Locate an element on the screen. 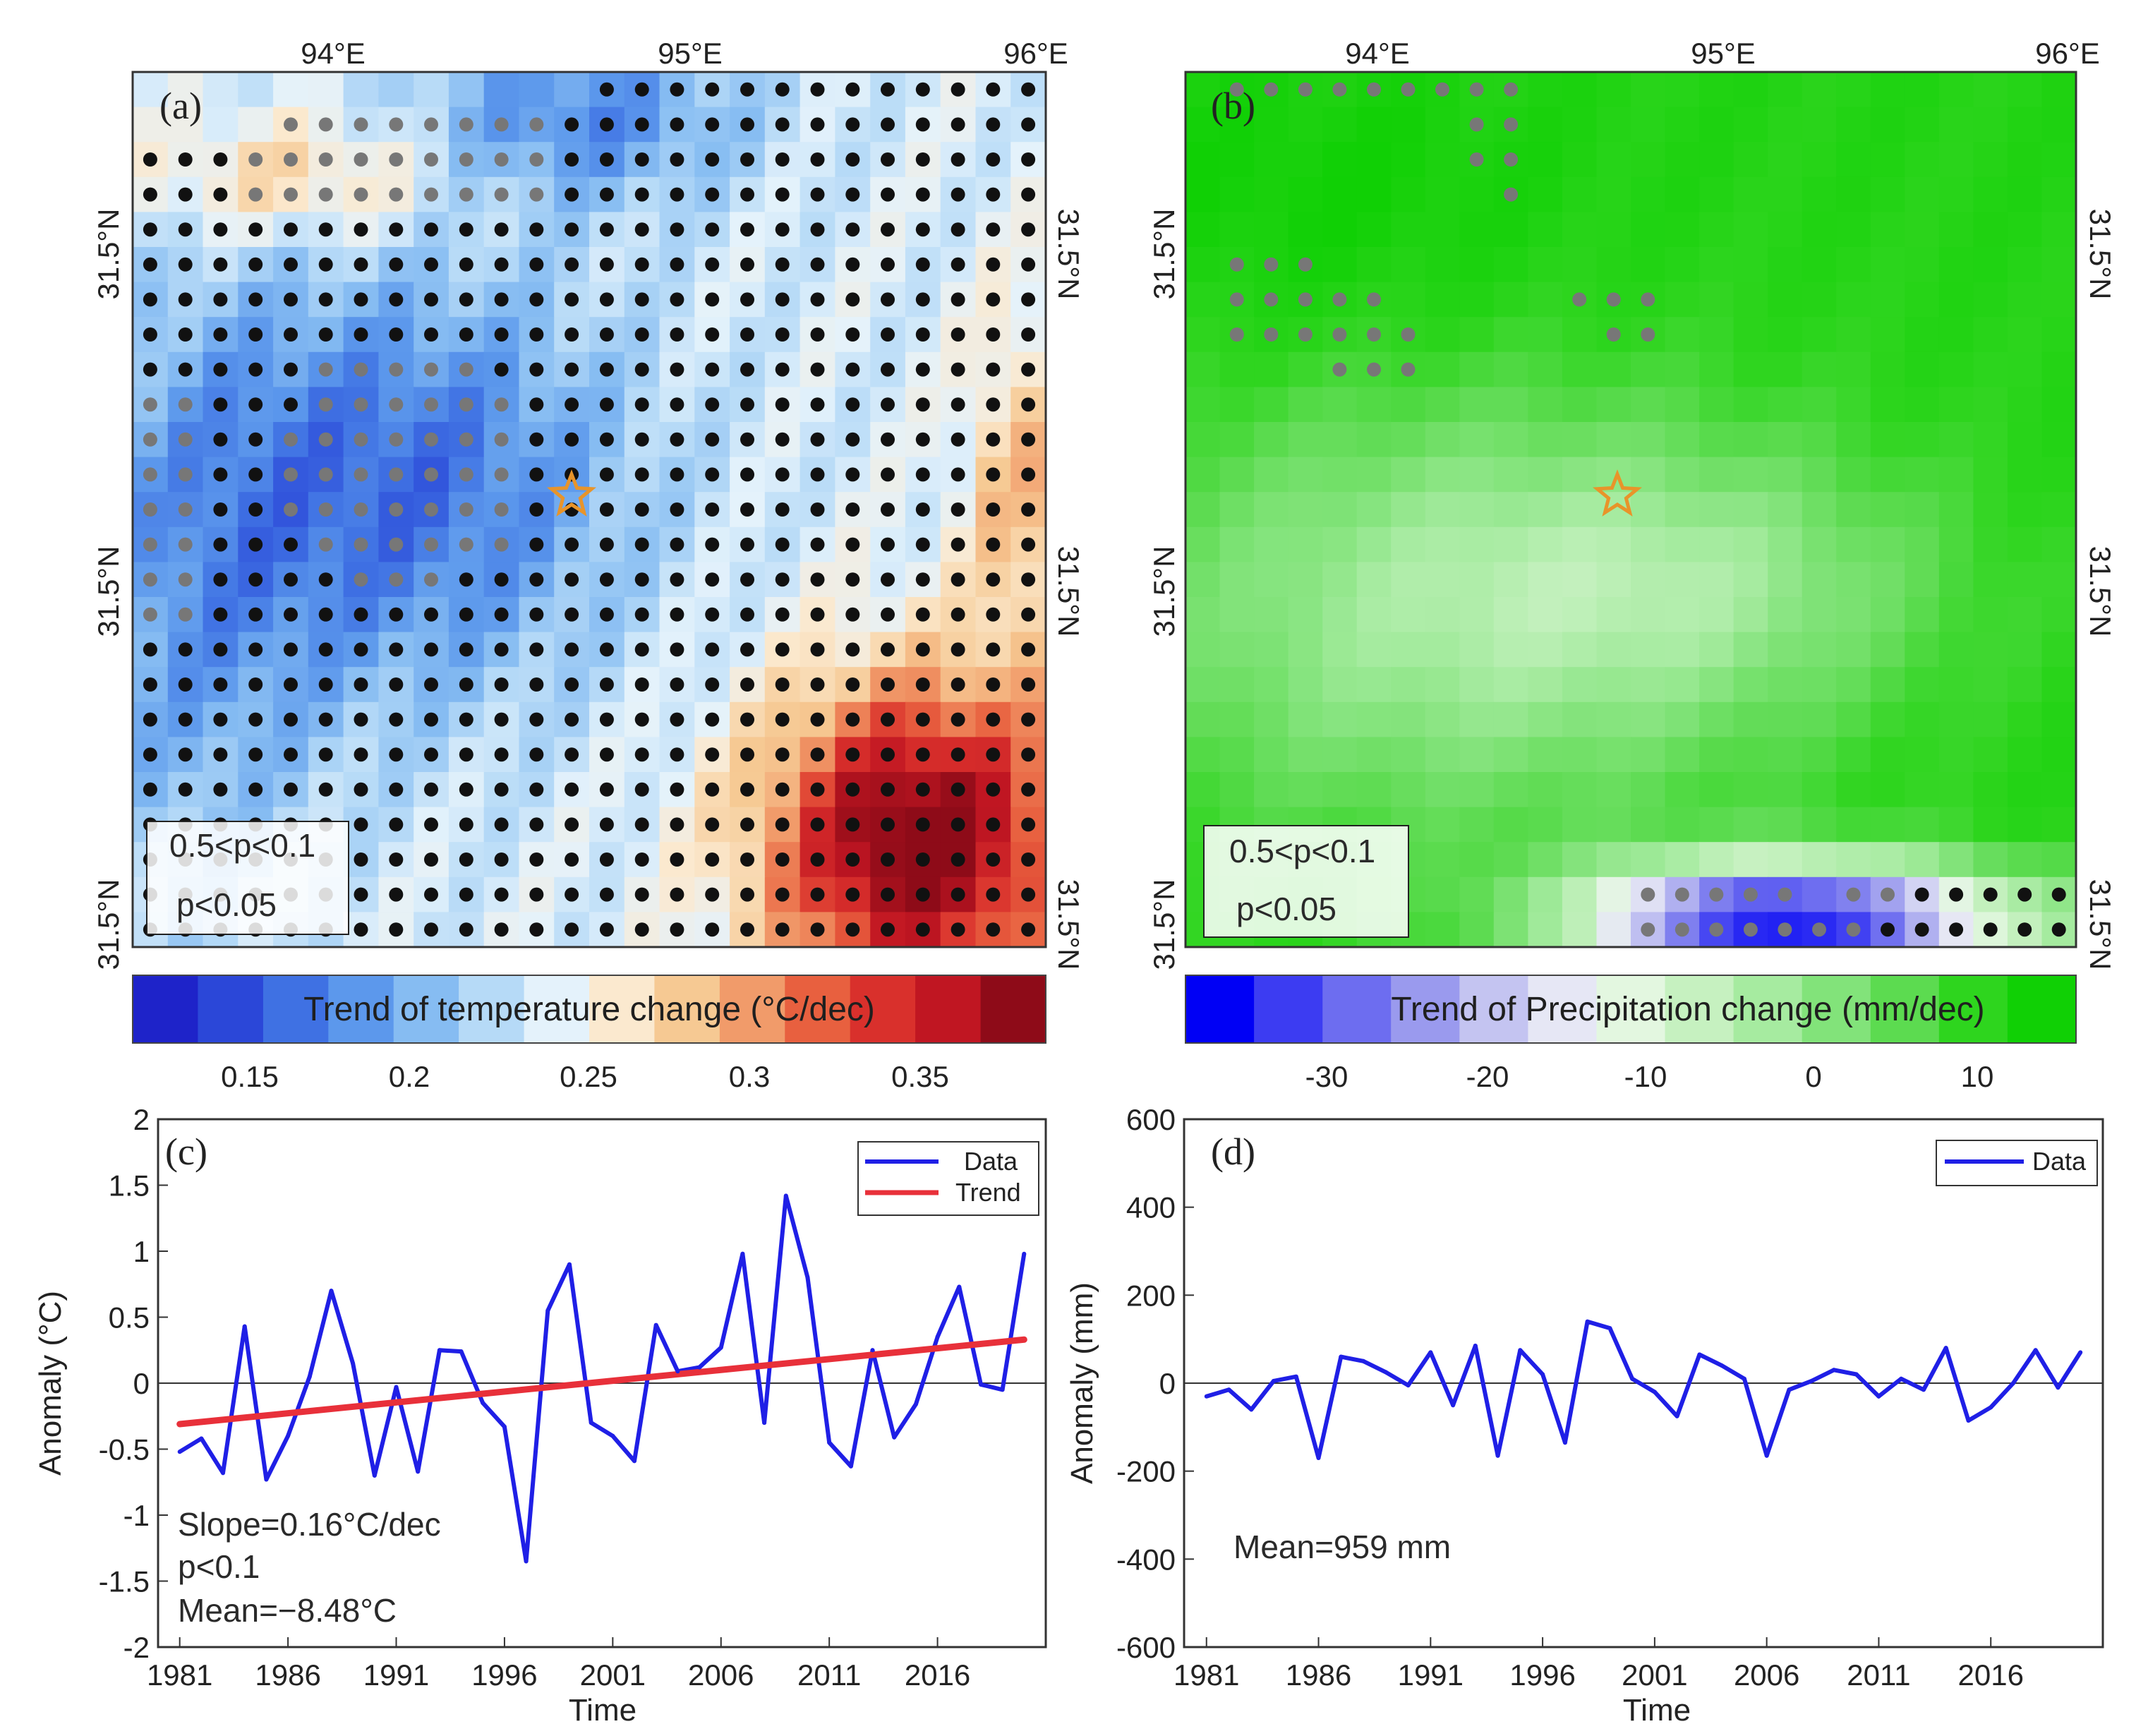 This screenshot has height=1736, width=2148. x-tick-label: 2011 is located at coordinates (1878, 1675).